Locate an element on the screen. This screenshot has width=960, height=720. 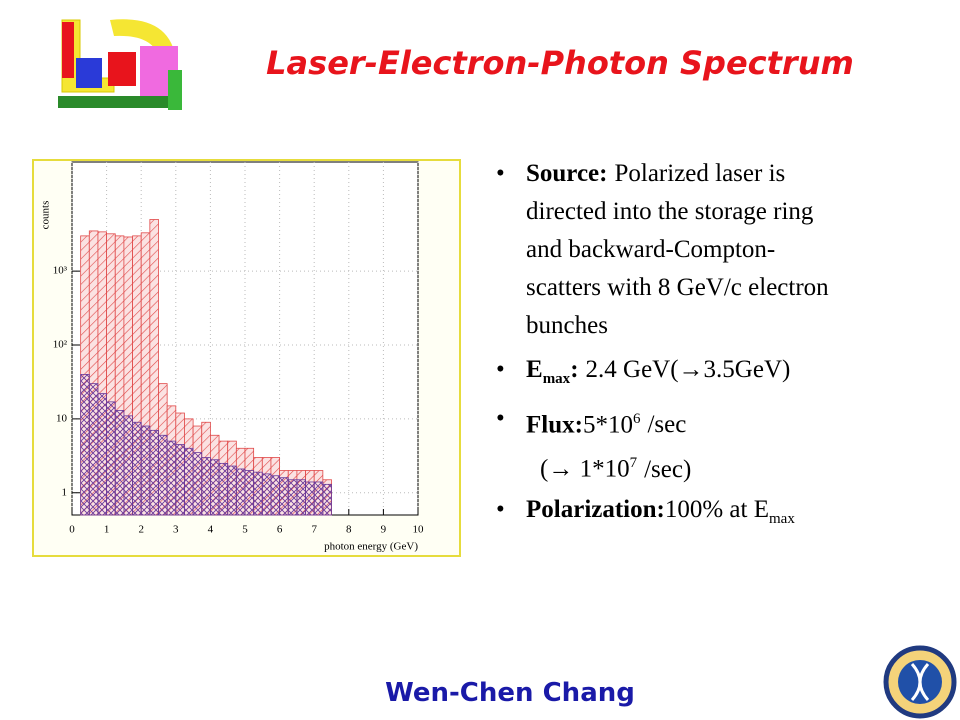
bullet-text: 5*10 is located at coordinates (607, 425).